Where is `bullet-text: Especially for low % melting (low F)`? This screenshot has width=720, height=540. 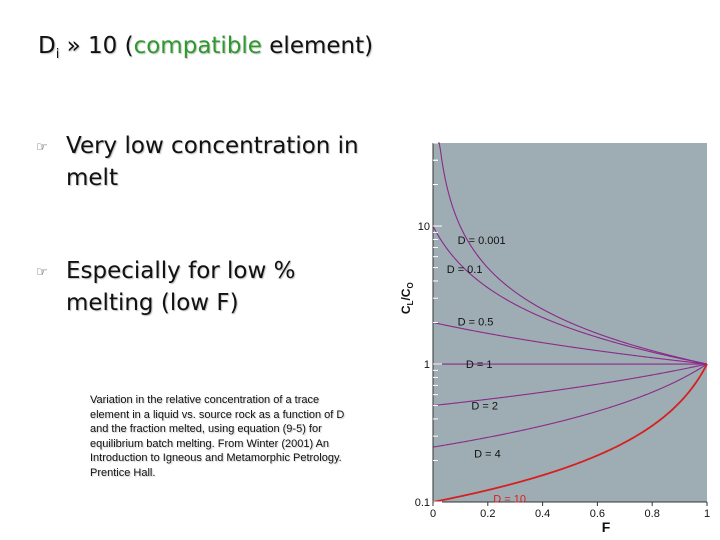 bullet-text: Especially for low % melting (low F) is located at coordinates (180, 287).